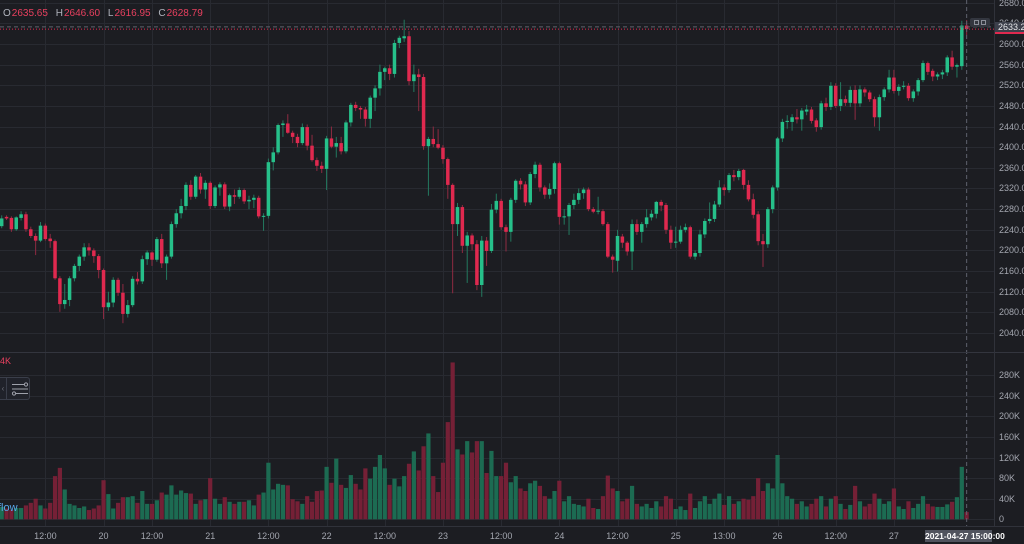 Image resolution: width=1024 pixels, height=544 pixels. What do you see at coordinates (210, 536) in the screenshot?
I see `time-axis-label: 21` at bounding box center [210, 536].